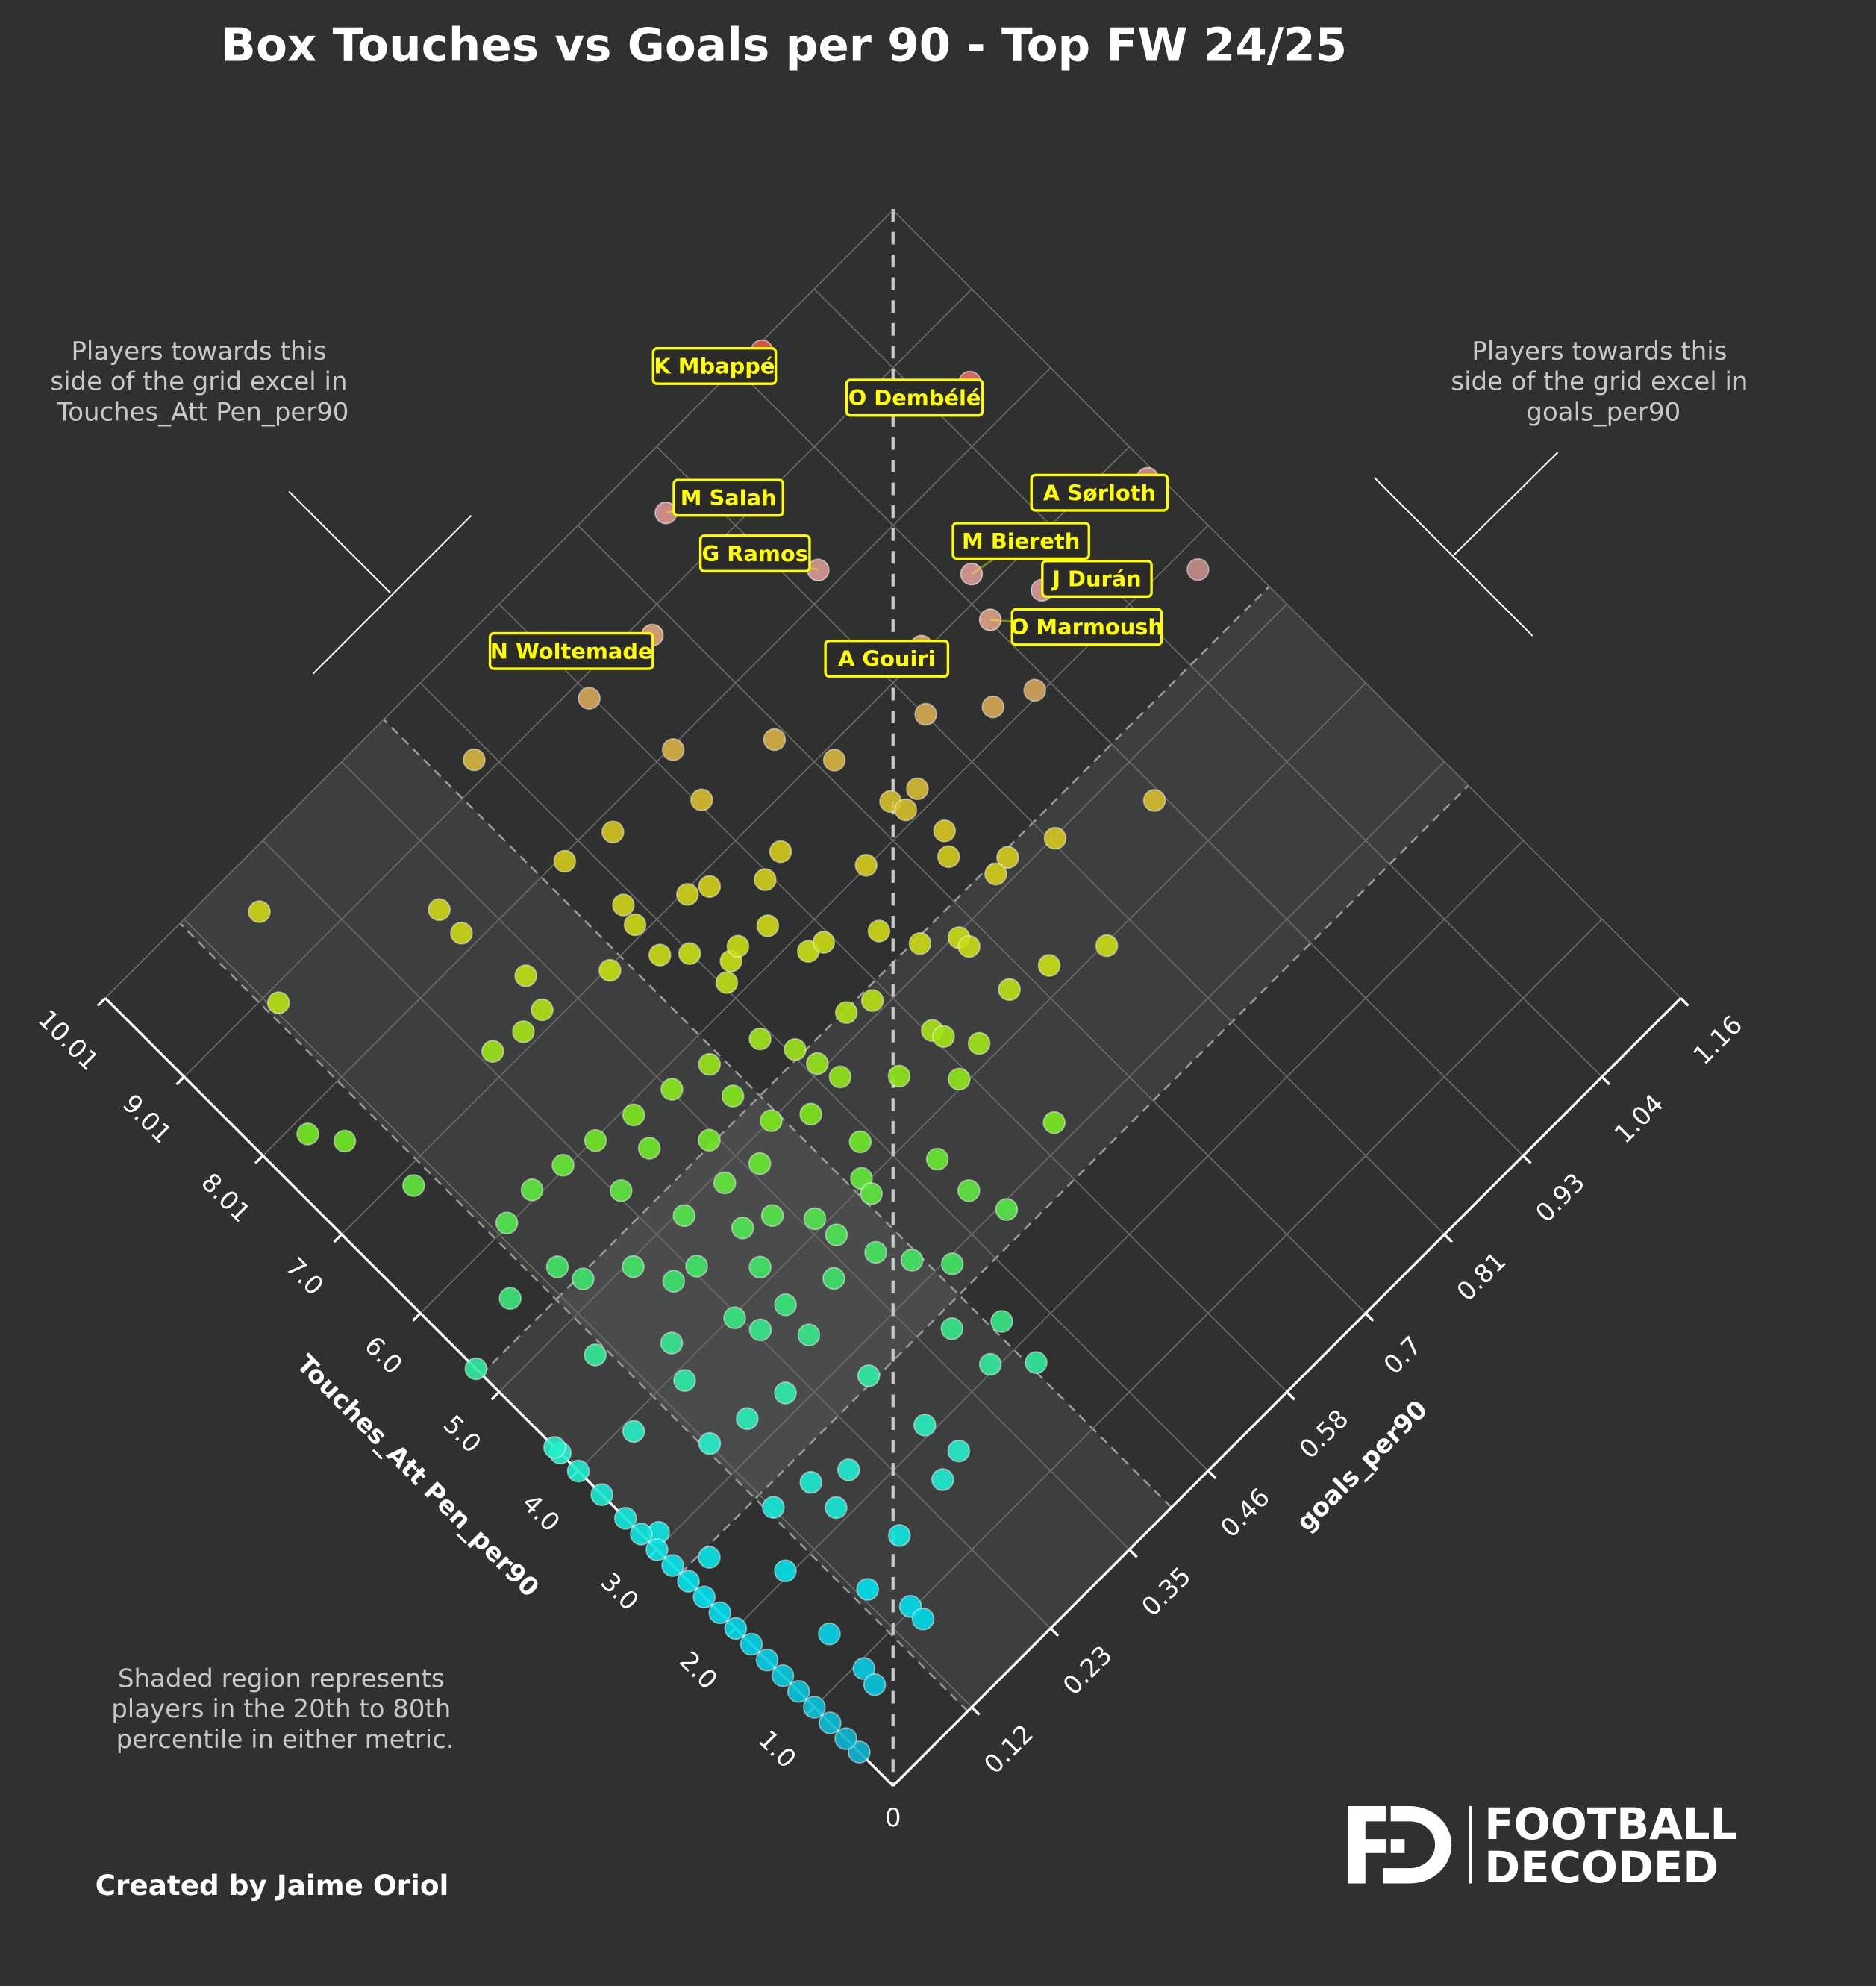 This screenshot has height=1986, width=1876. What do you see at coordinates (725, 497) in the screenshot?
I see `player-label: M Salah` at bounding box center [725, 497].